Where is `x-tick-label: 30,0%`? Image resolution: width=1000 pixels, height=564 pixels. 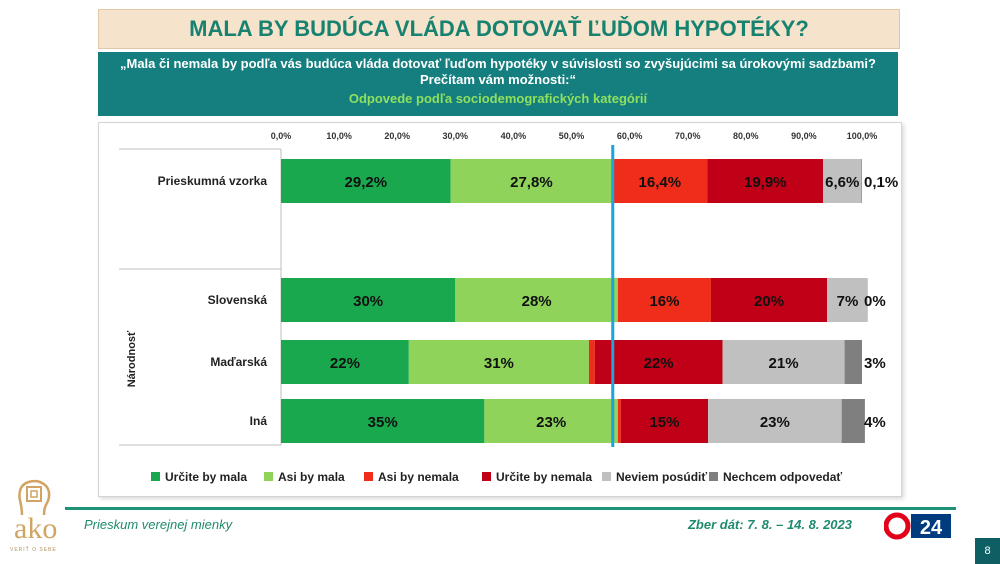
x-tick-label: 30,0% is located at coordinates (456, 136).